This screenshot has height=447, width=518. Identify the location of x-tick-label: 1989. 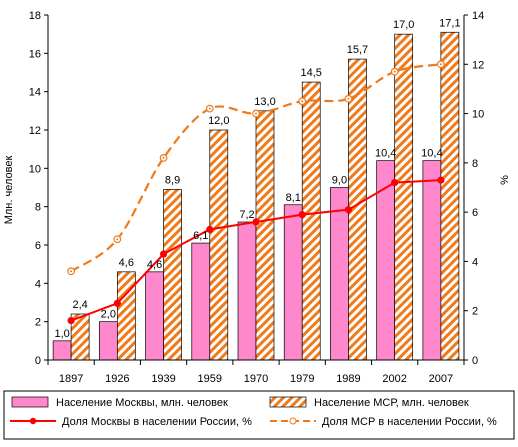
(348, 379).